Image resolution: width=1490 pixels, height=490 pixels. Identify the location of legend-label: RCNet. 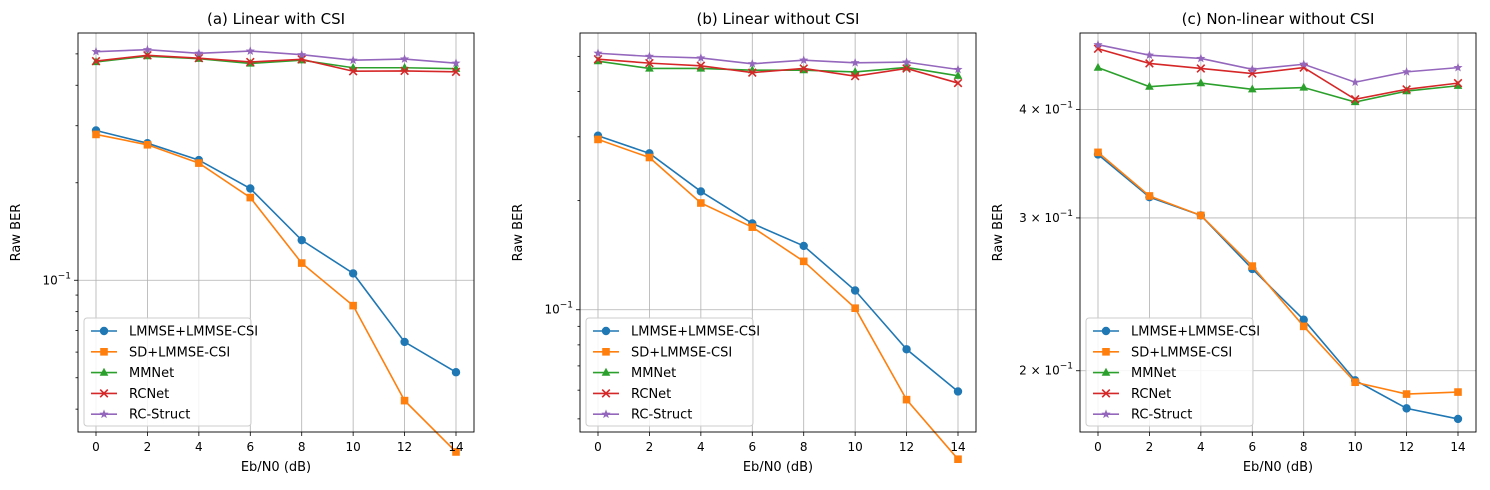
(651, 394).